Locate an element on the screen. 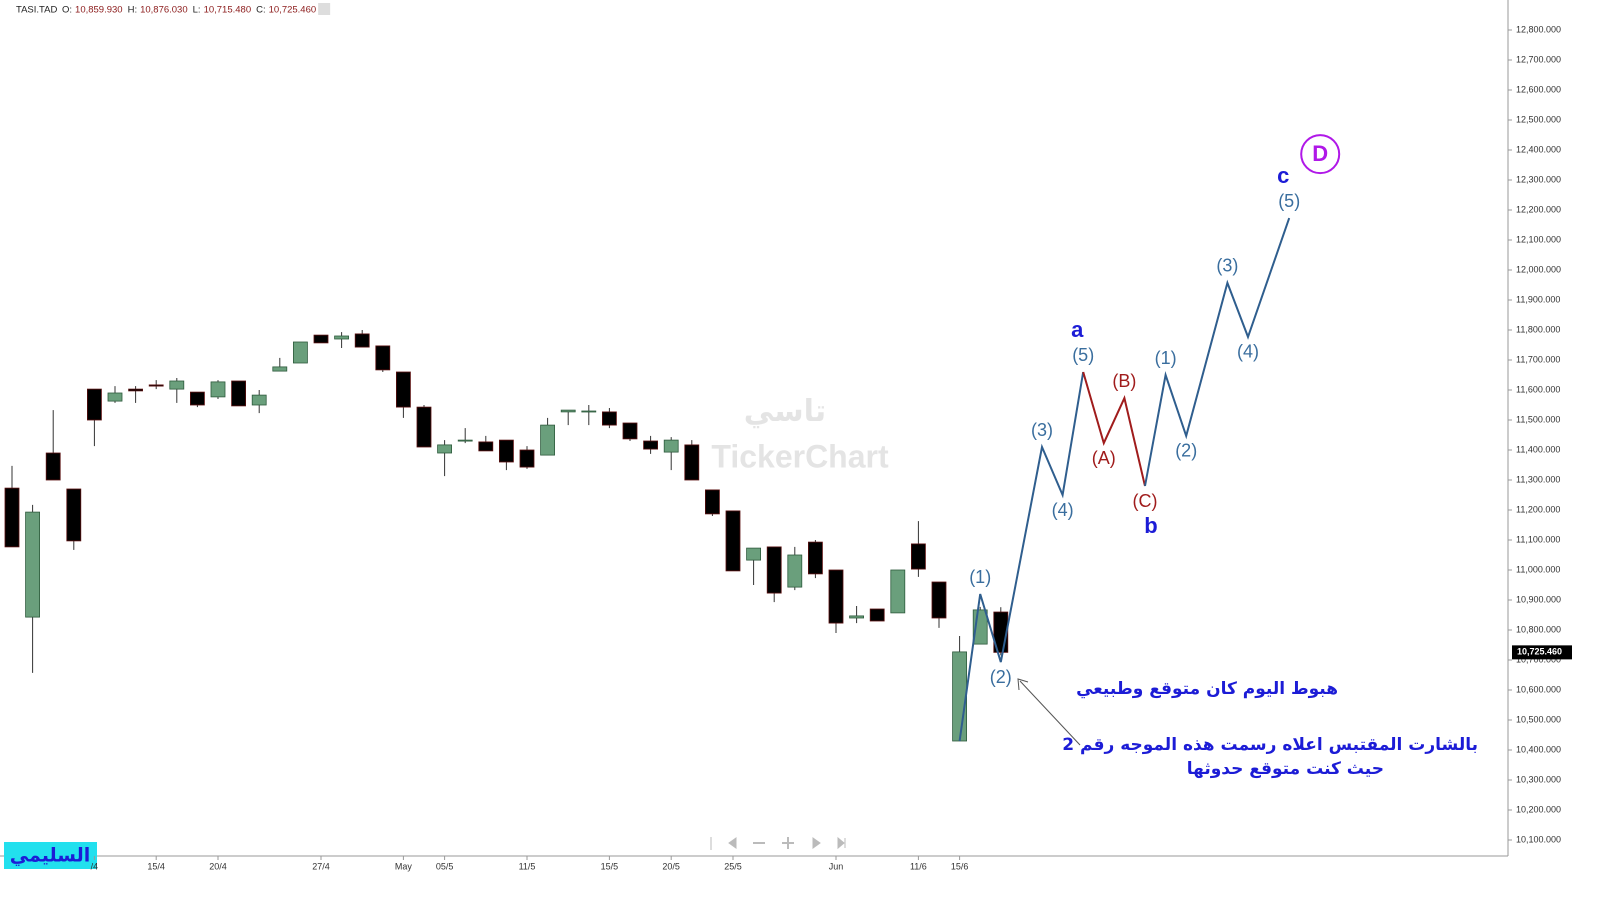  y-tick-label: 12,800.000 is located at coordinates (1538, 29).